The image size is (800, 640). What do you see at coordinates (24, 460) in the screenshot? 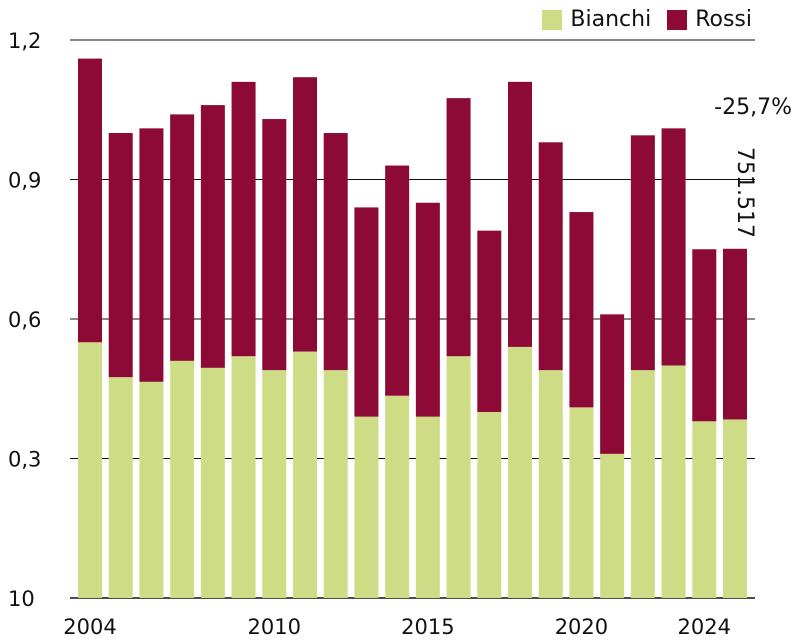
I see `y-tick-label: 0,3` at bounding box center [24, 460].